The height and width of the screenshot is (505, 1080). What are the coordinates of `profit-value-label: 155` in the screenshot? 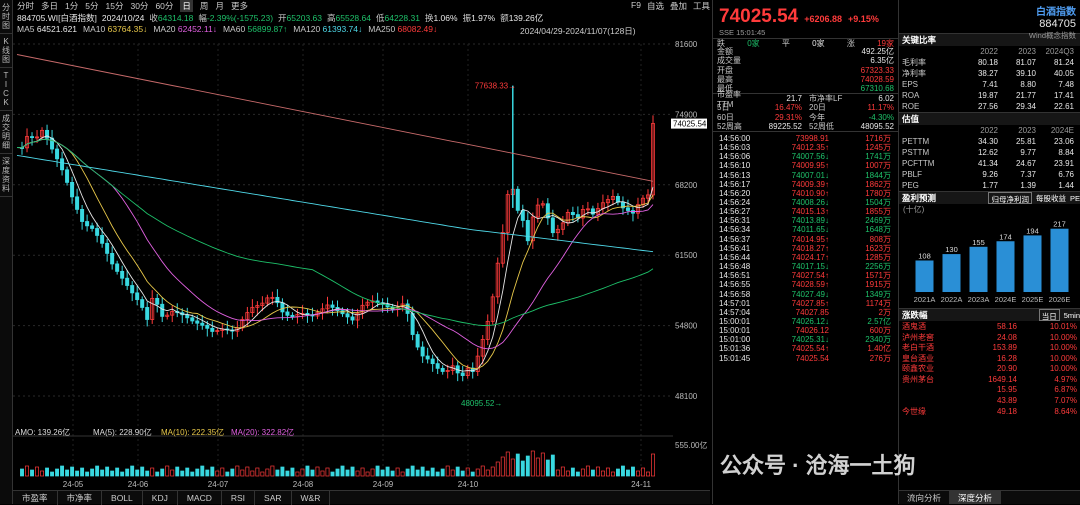 It's located at (978, 242).